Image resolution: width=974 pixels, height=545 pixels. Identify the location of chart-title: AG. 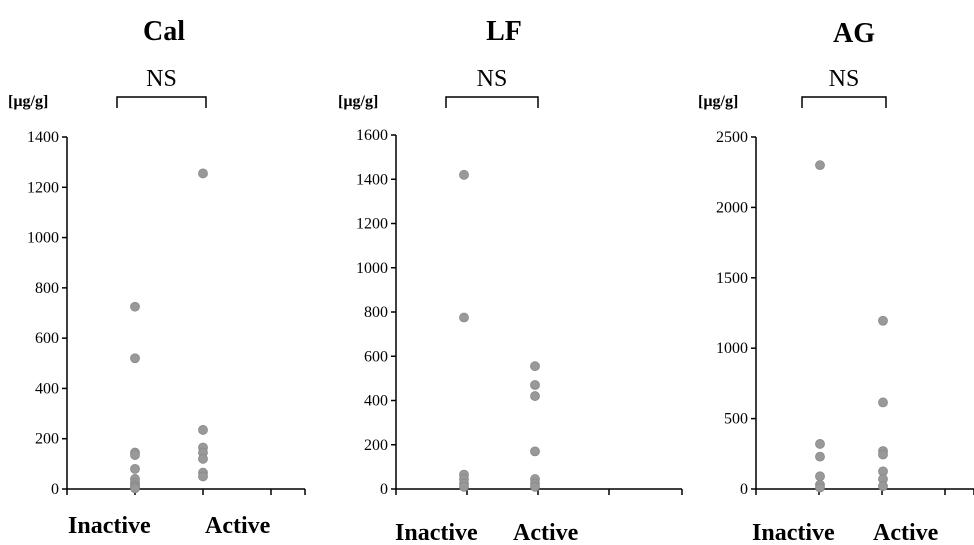
(854, 33).